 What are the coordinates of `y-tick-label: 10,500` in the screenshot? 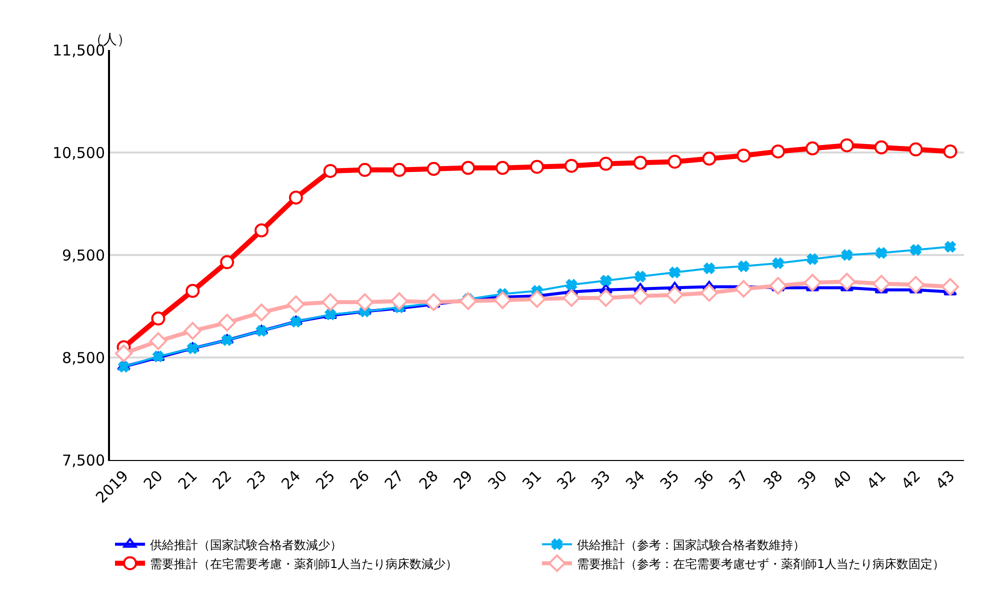 It's located at (78, 153).